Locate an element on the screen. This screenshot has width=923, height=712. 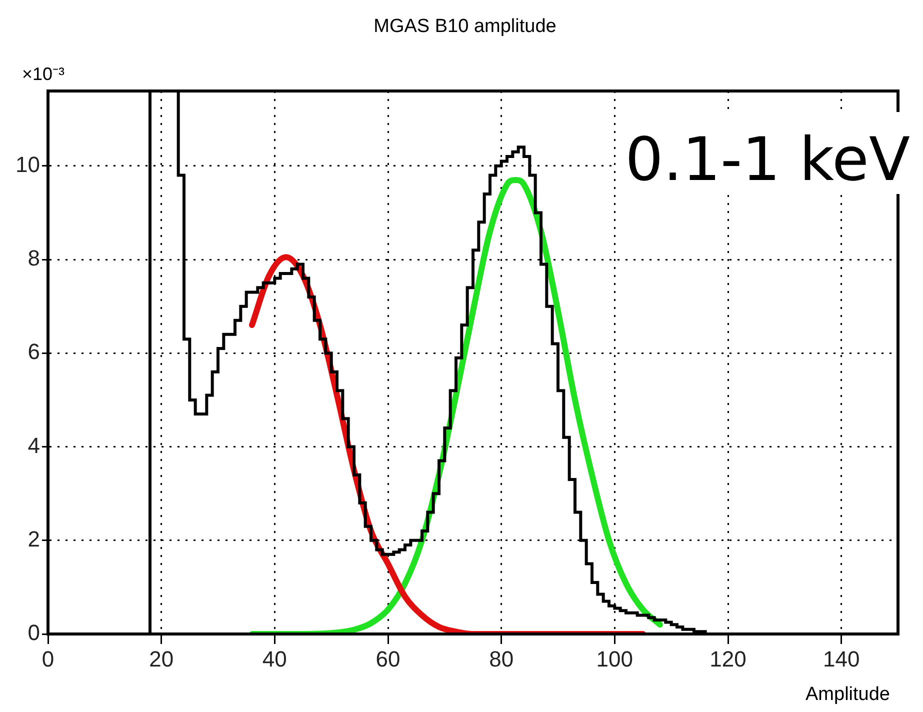
x-tick-label: 140 is located at coordinates (841, 659).